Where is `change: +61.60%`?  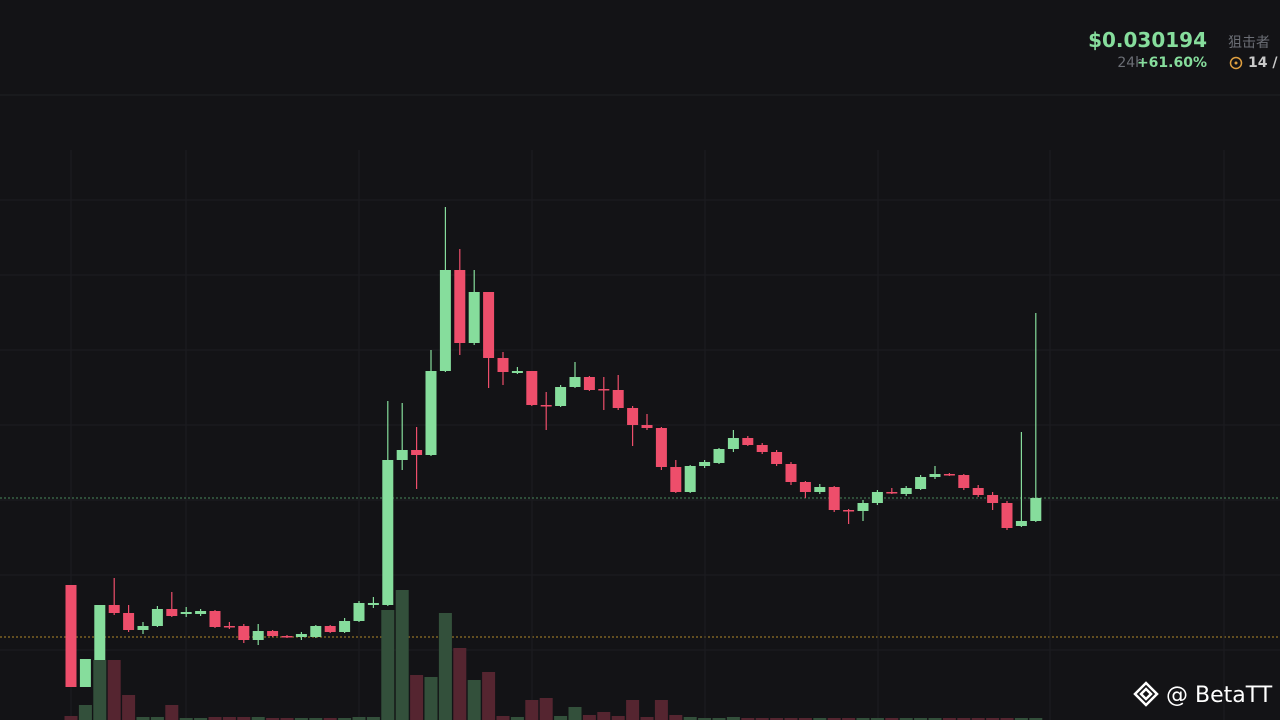
change: +61.60% is located at coordinates (1171, 63).